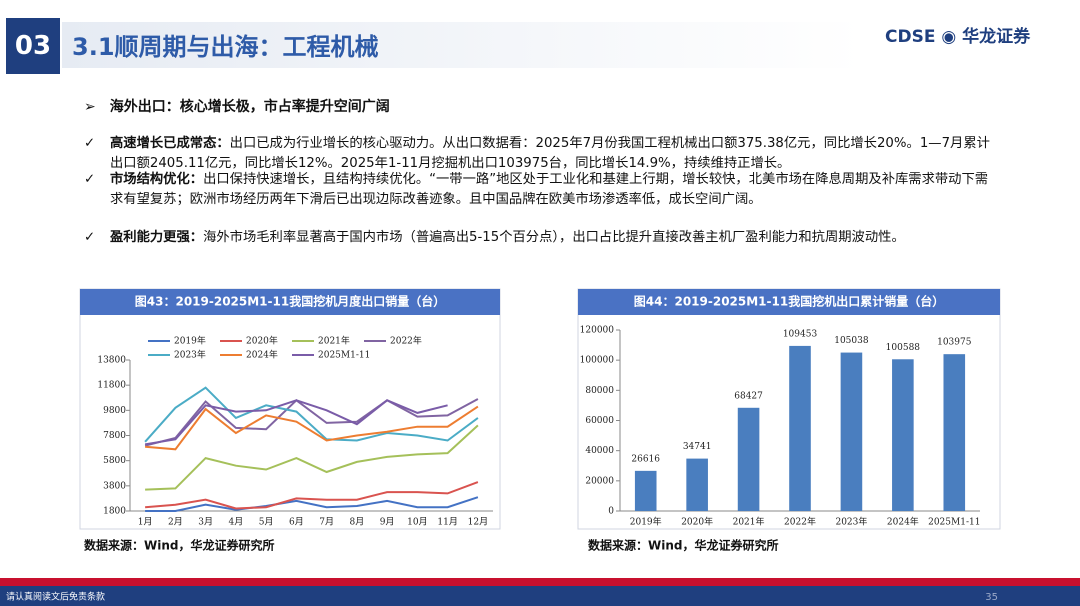  I want to click on disclaimer: 请认真阅读文后免责条款, so click(55, 597).